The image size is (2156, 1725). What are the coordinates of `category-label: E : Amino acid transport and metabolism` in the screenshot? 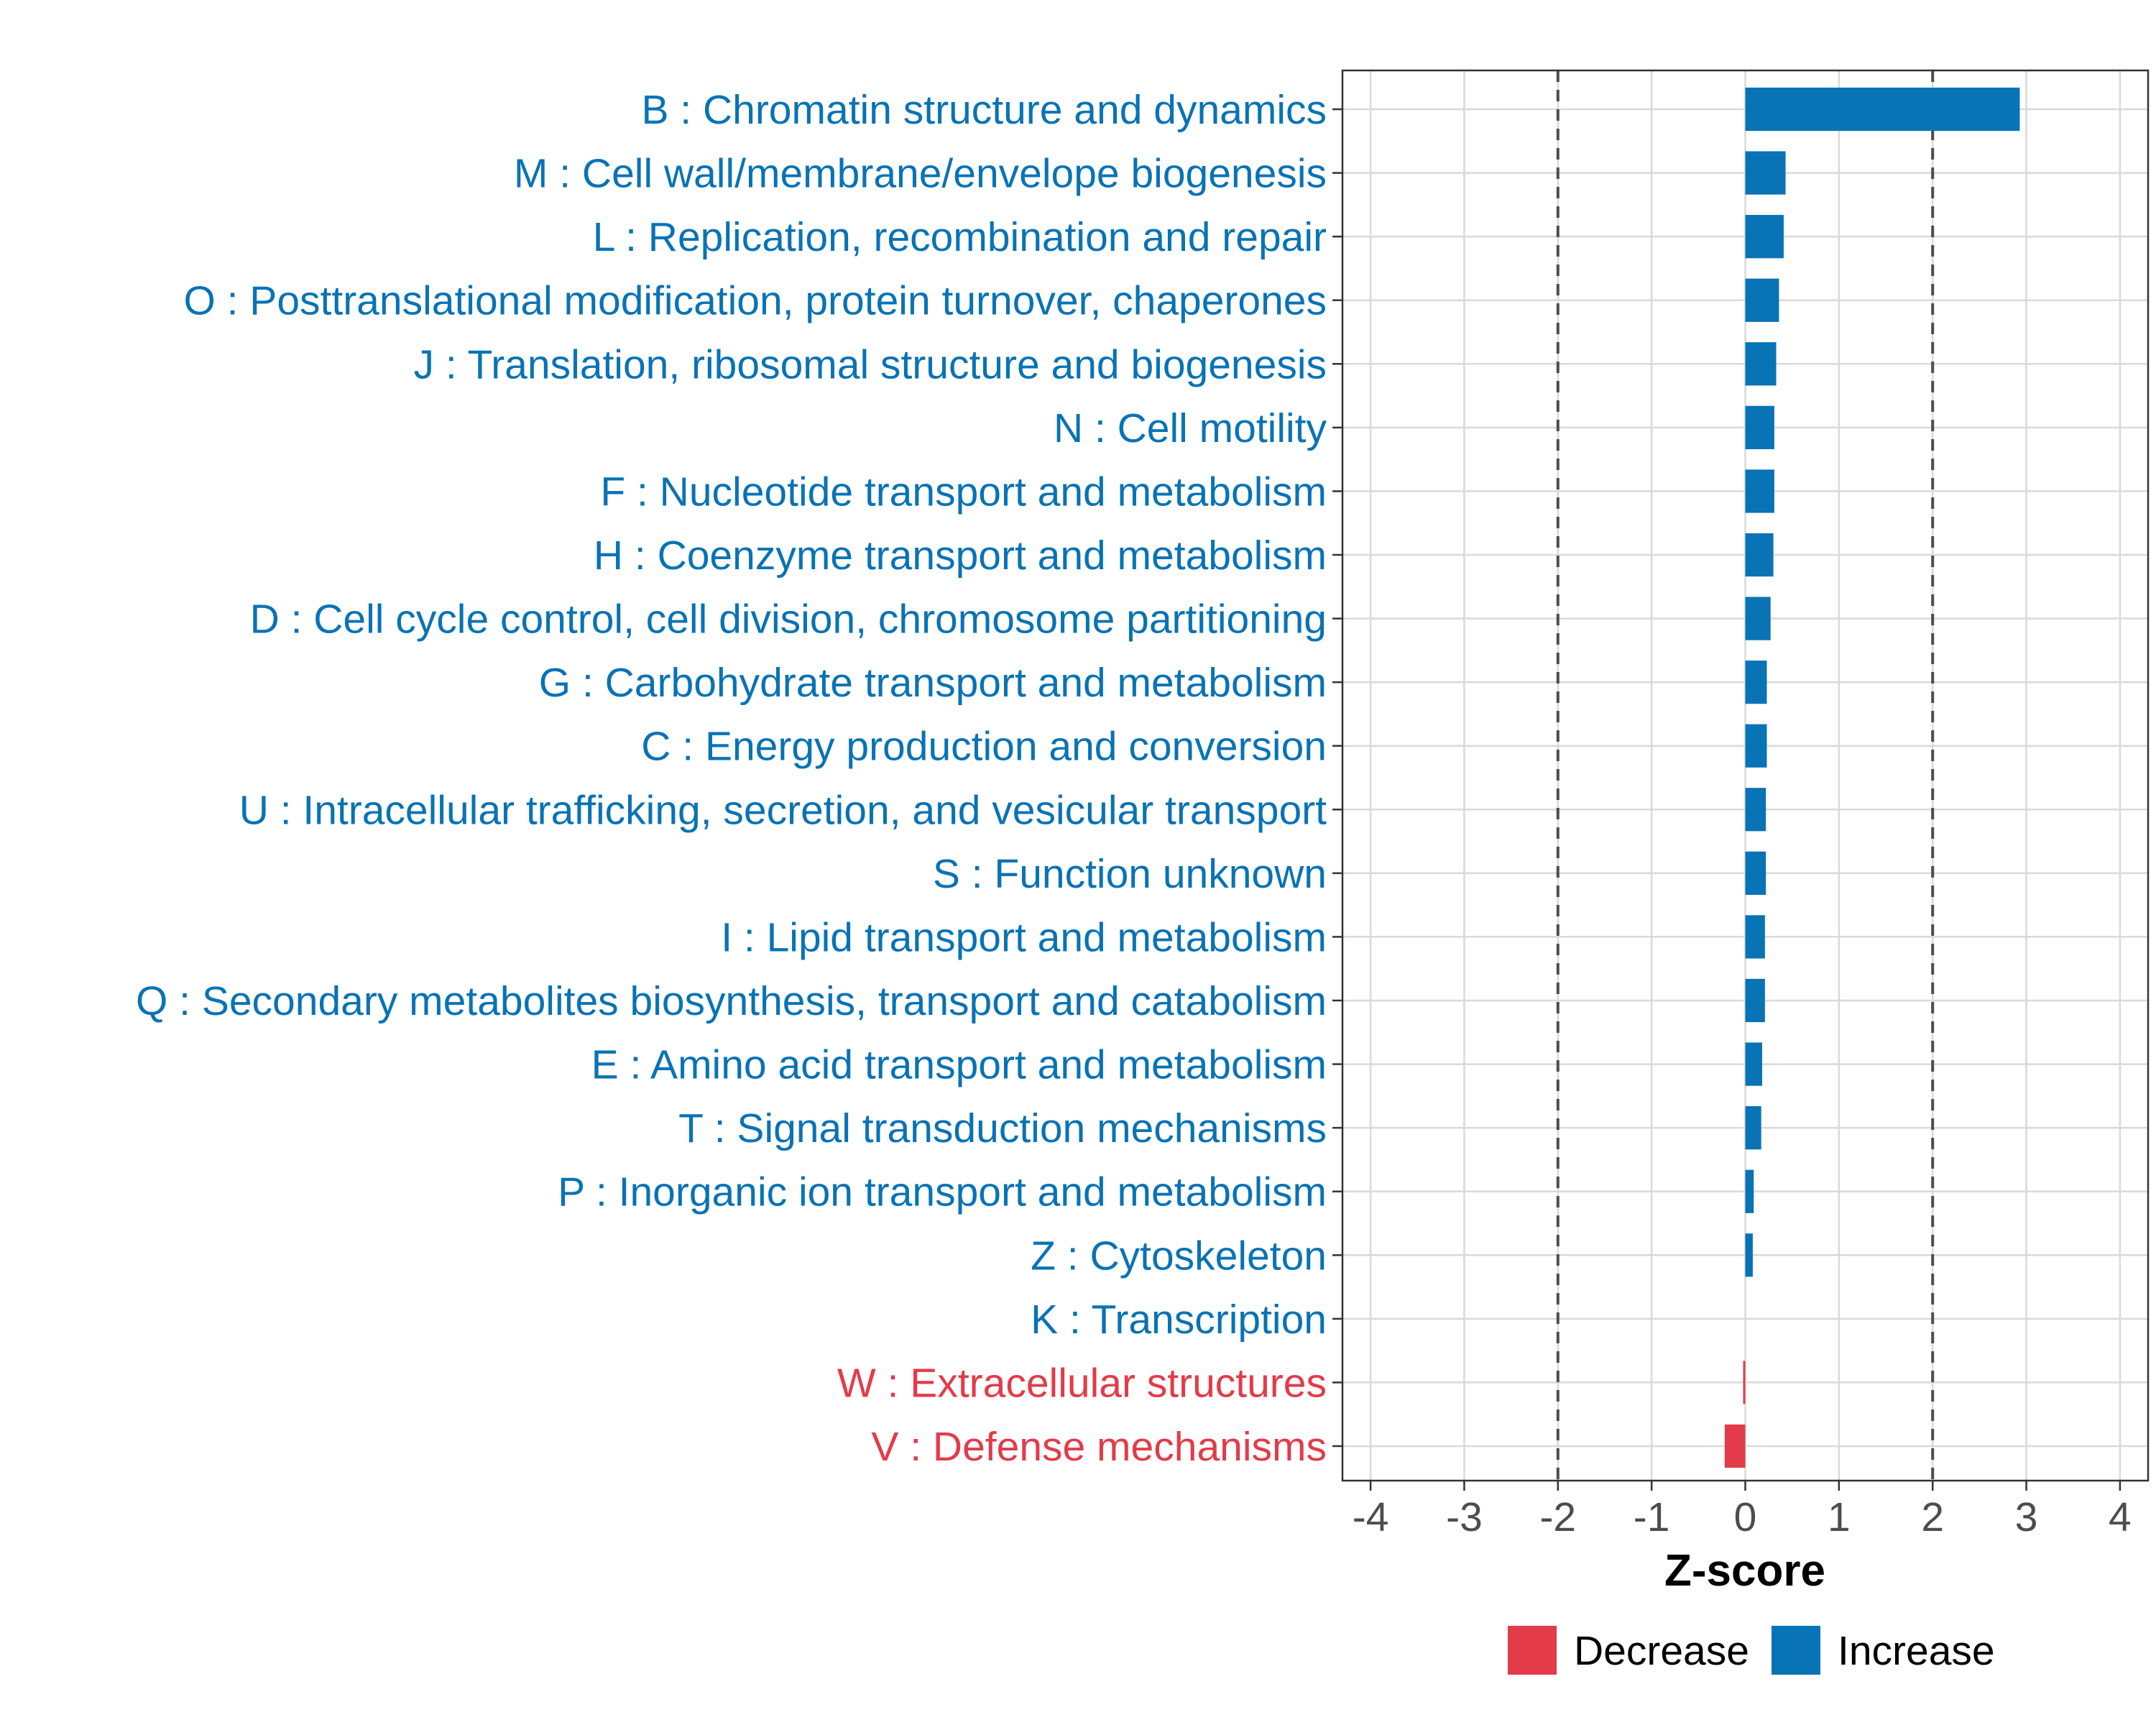 It's located at (959, 1065).